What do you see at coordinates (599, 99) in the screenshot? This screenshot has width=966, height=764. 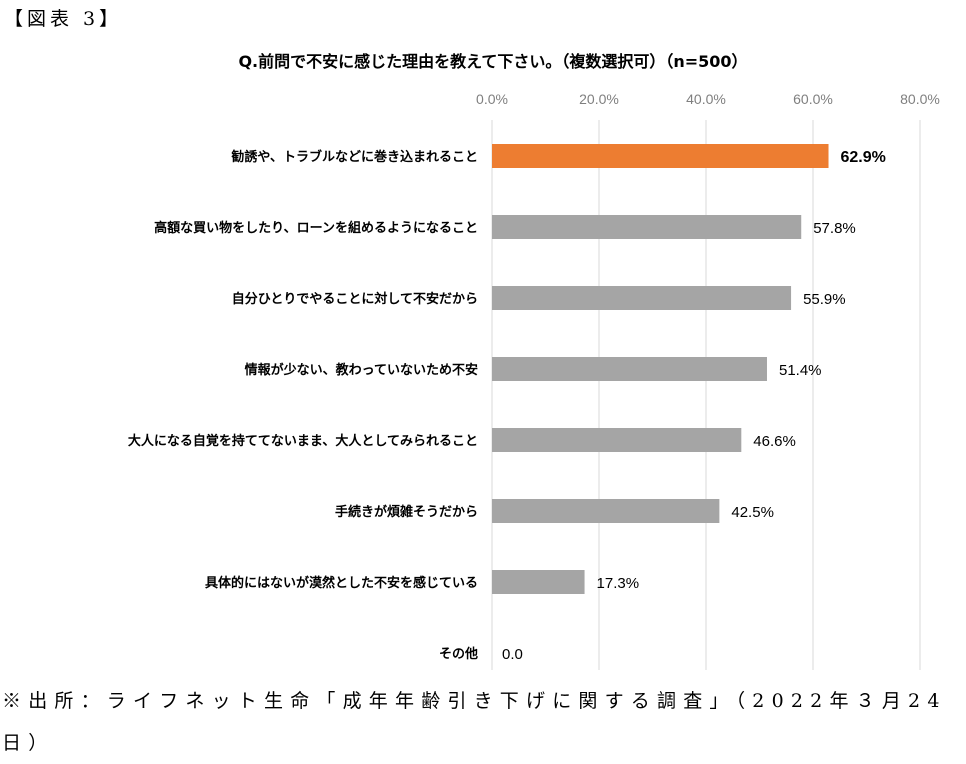 I see `x-tick-label: 20.0%` at bounding box center [599, 99].